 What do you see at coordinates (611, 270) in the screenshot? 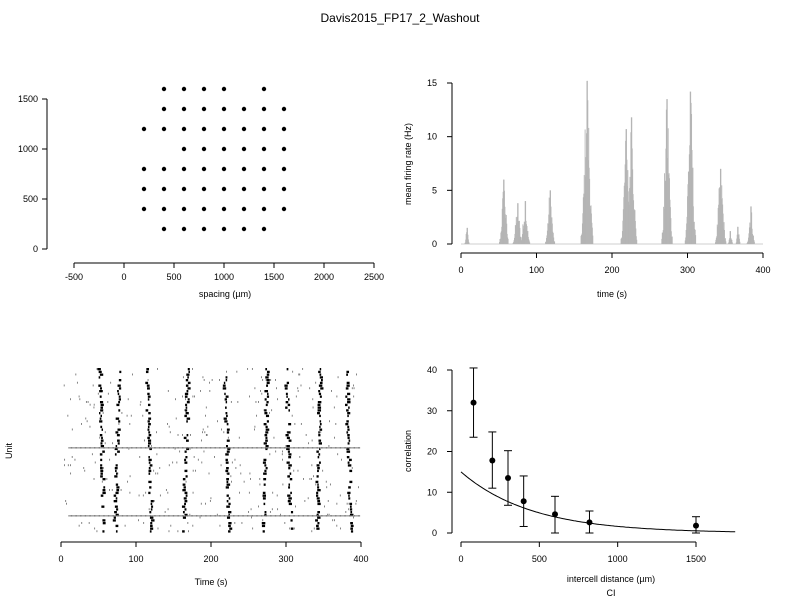
I see `x-tick-label: 200` at bounding box center [611, 270].